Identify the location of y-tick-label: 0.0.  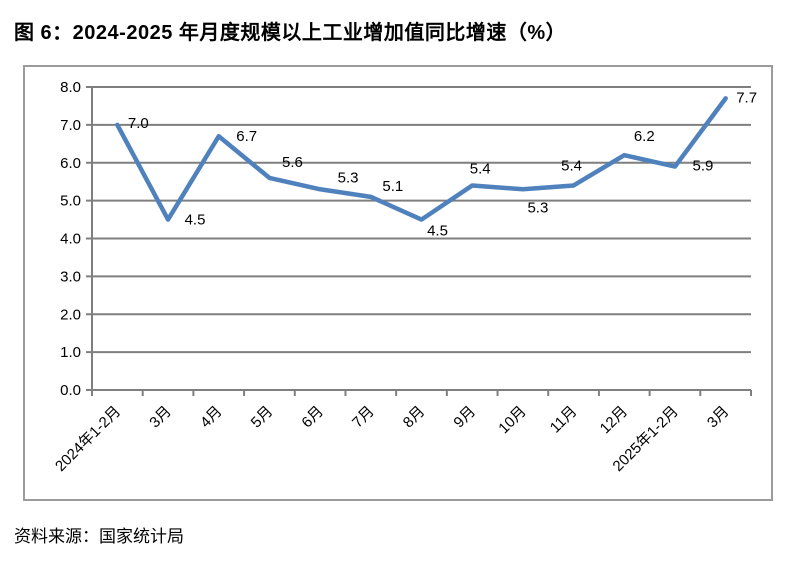
(70, 390).